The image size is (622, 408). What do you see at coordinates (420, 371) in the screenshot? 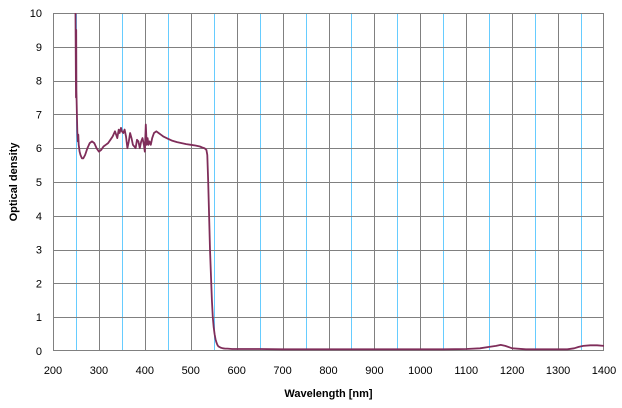
I see `x-tick-label: 1000` at bounding box center [420, 371].